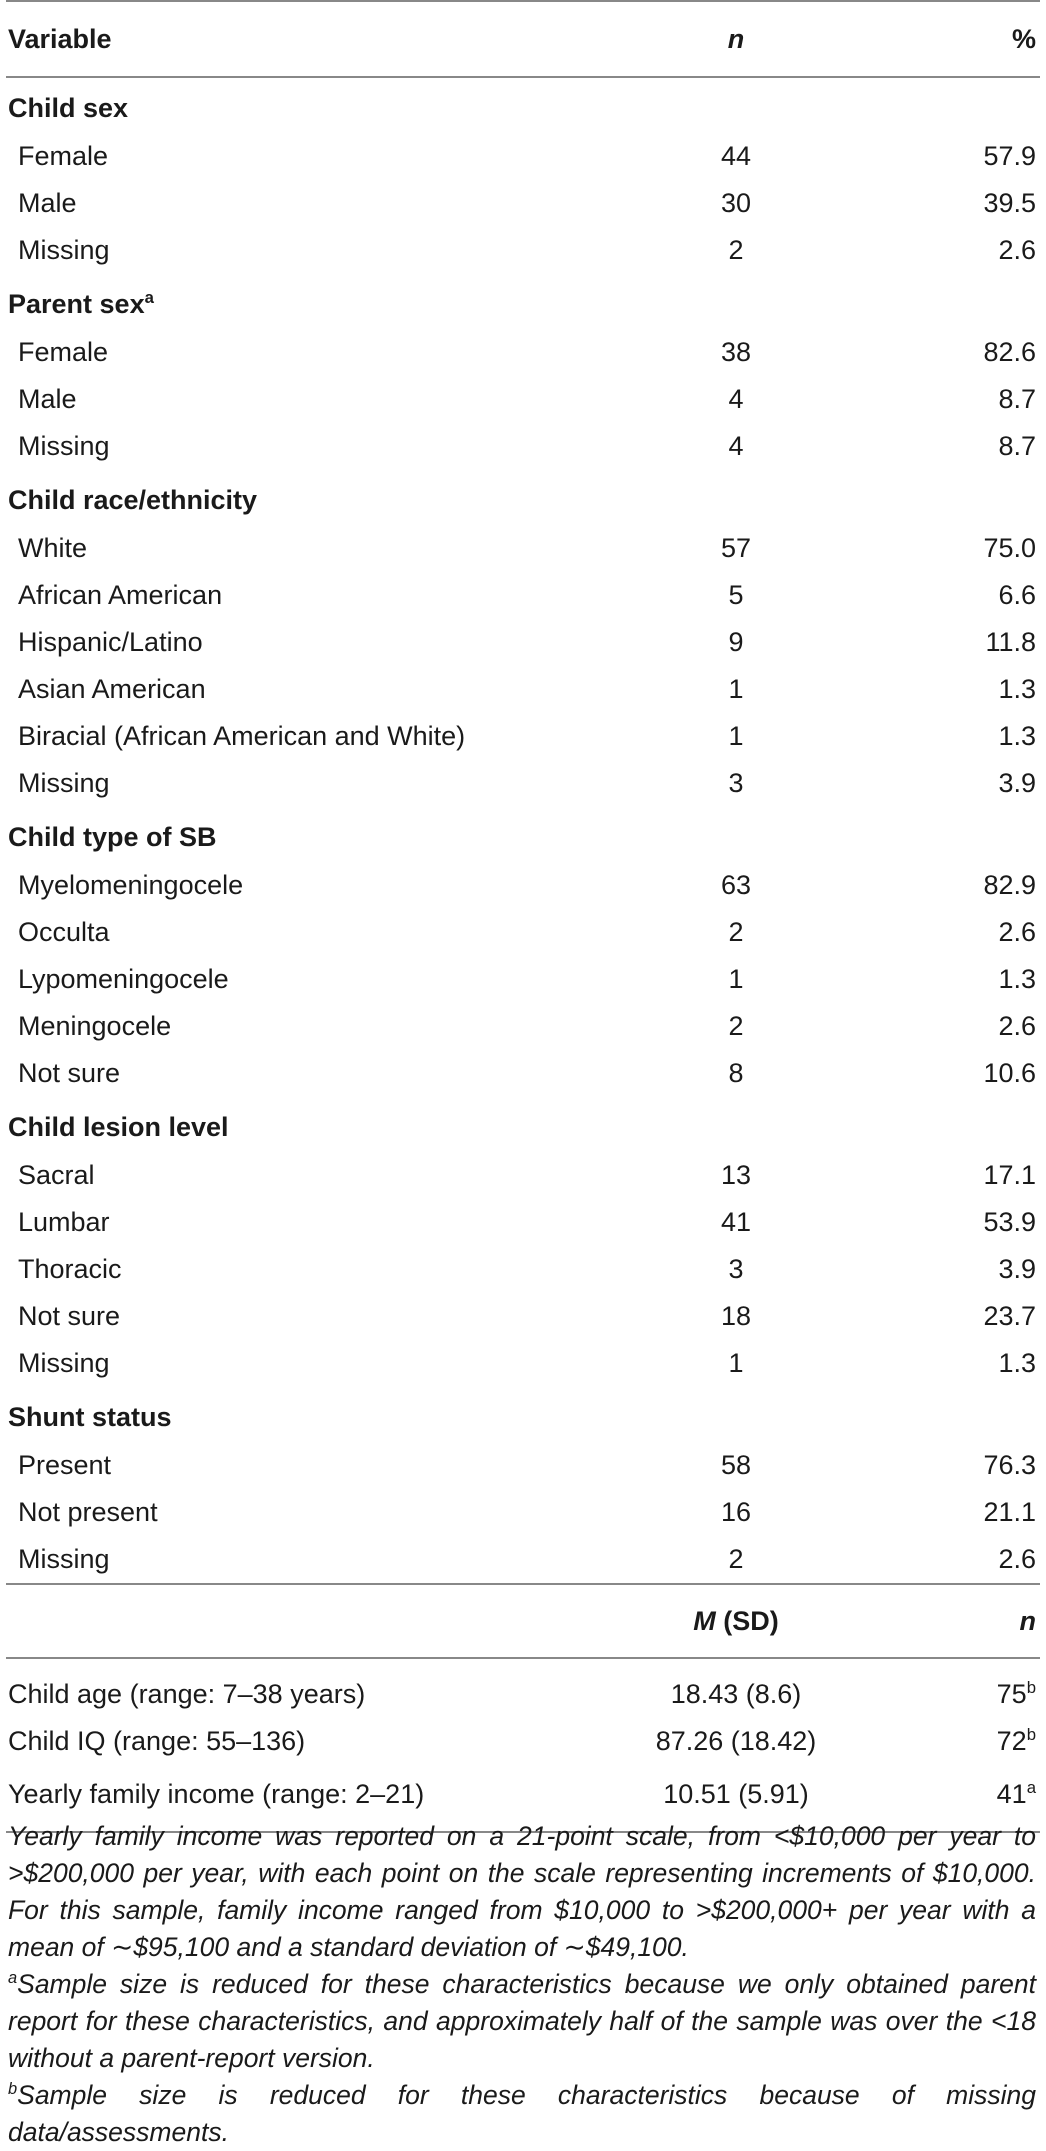 This screenshot has width=1046, height=2151. I want to click on table-row: Asian American 1 1.3, so click(523, 689).